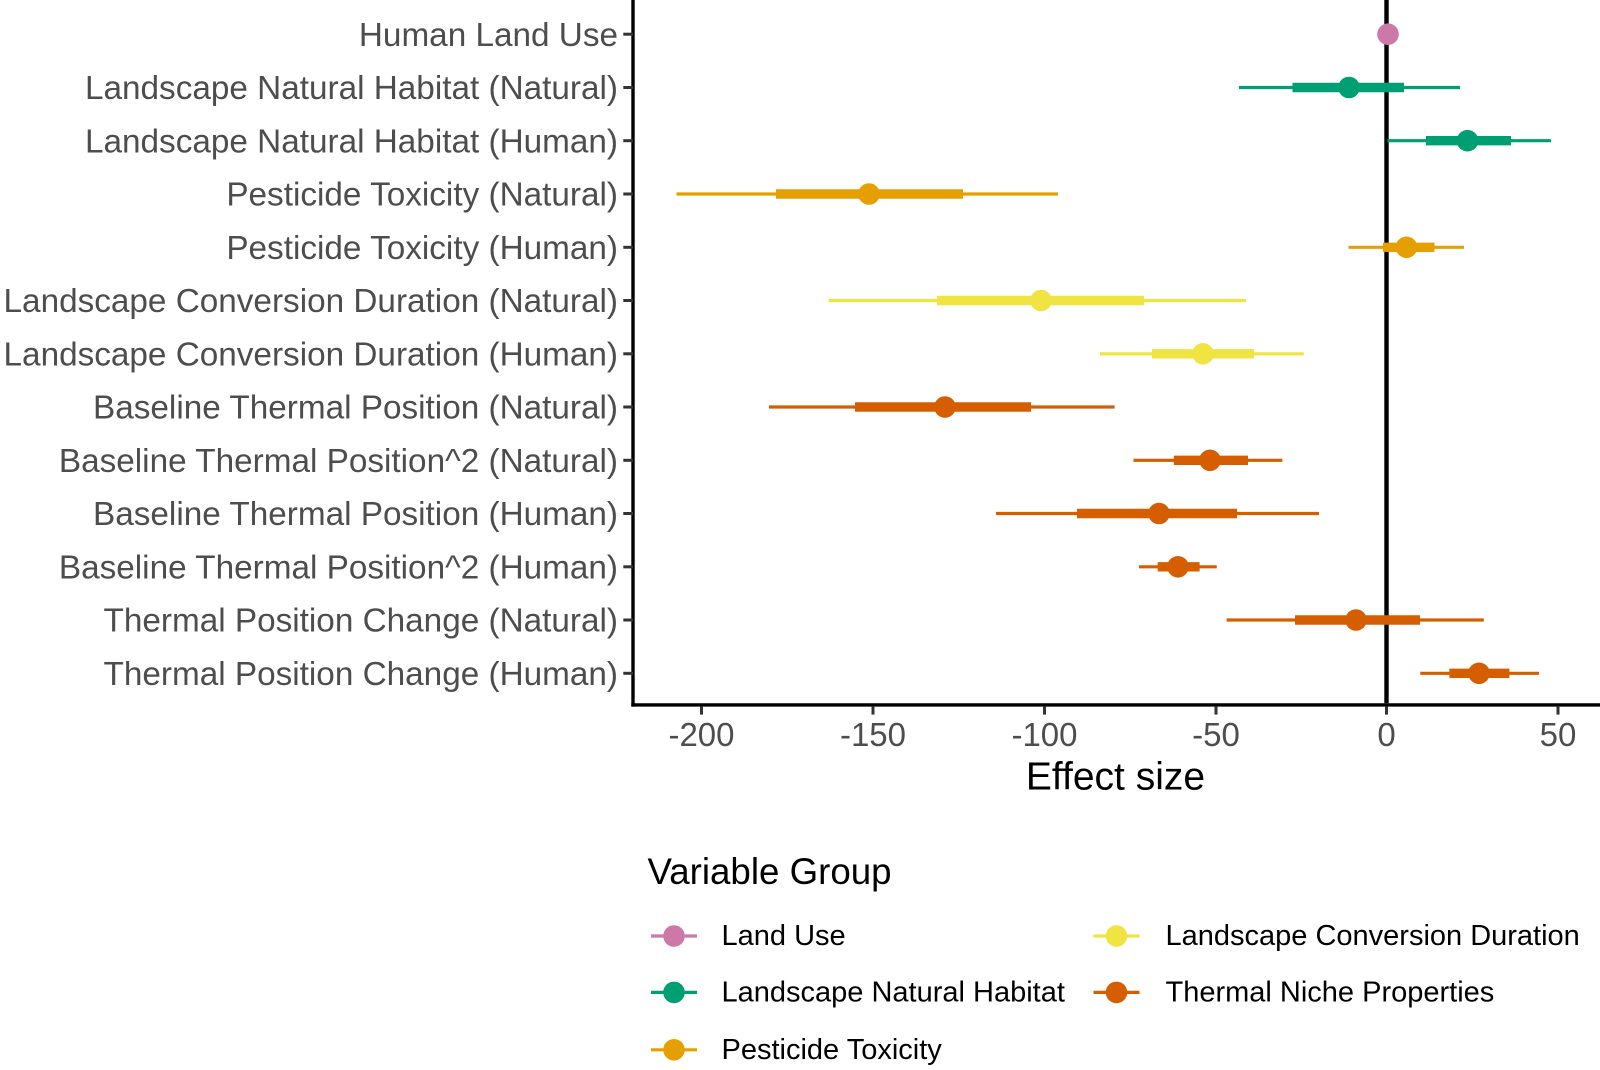  I want to click on svg-text: -100, so click(1044, 734).